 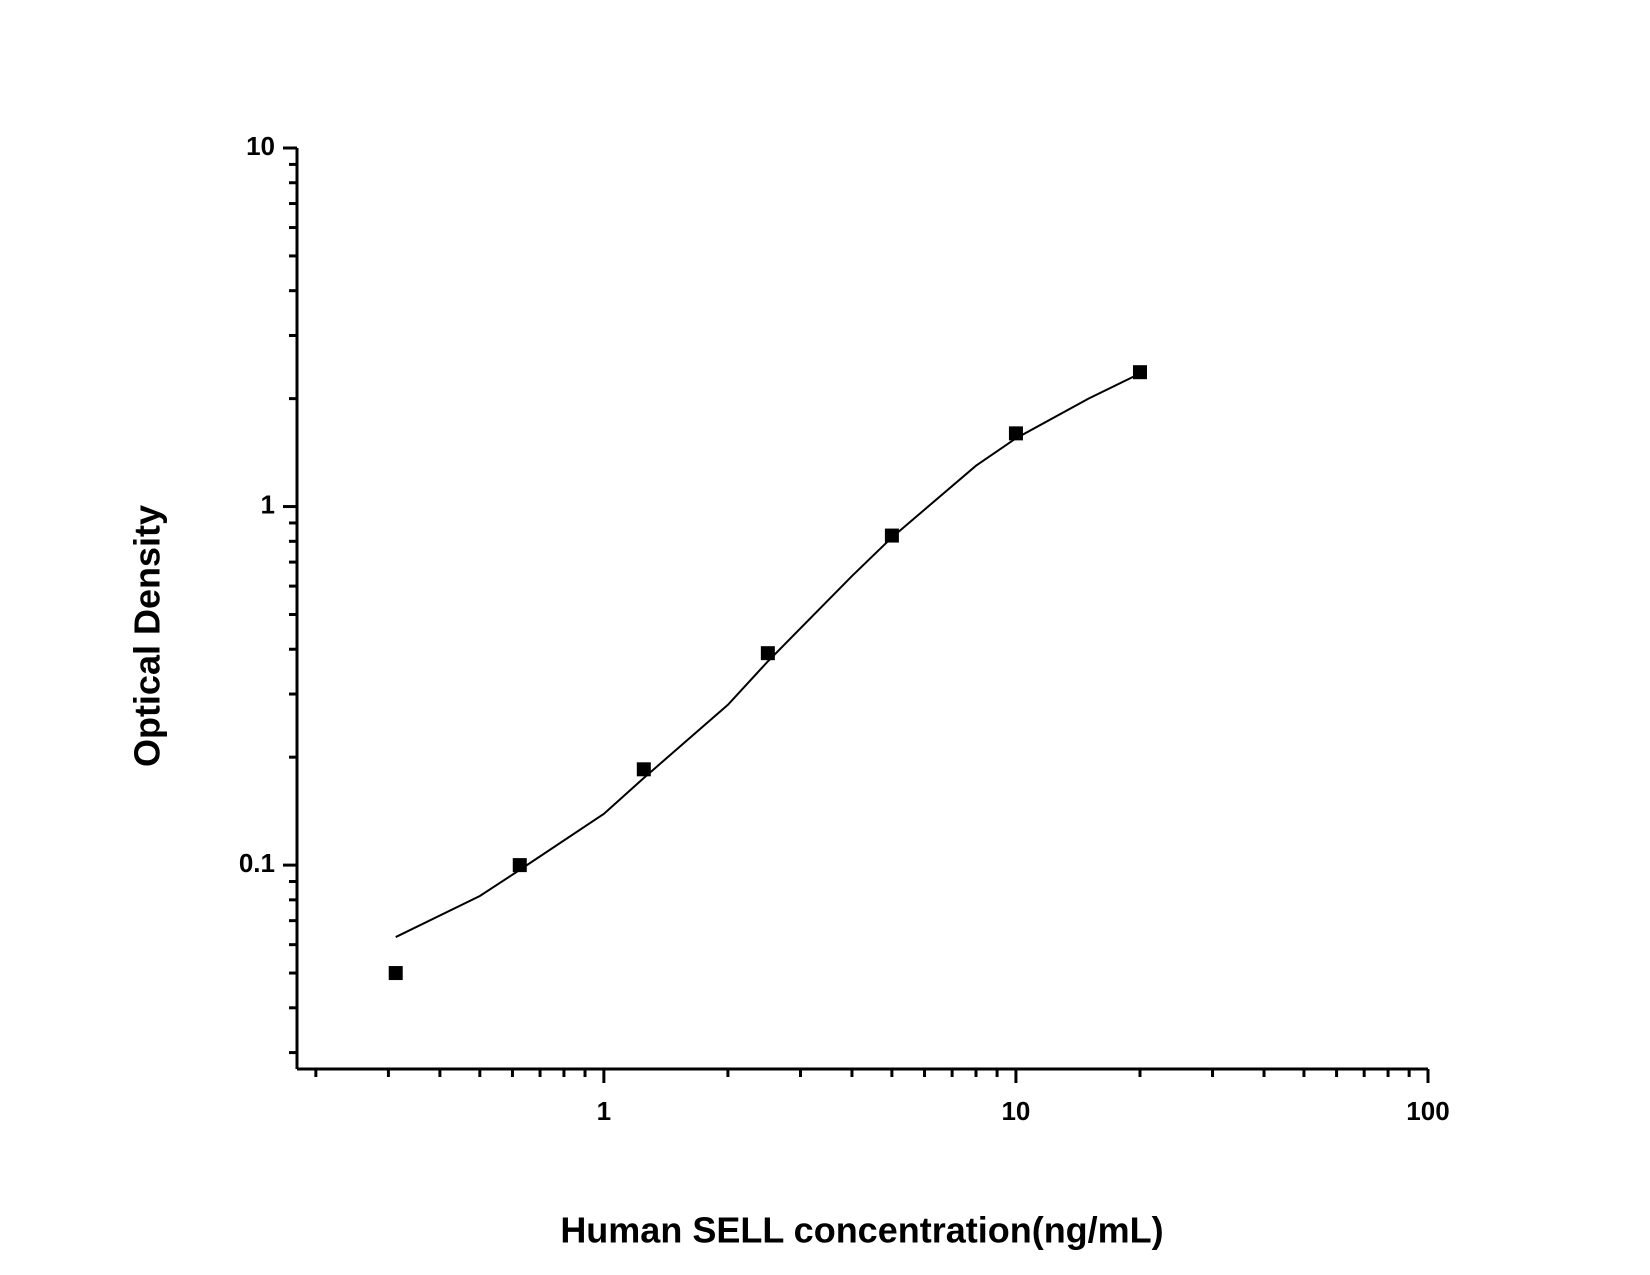 I want to click on y-axis-title: Optical Density, so click(x=147, y=636).